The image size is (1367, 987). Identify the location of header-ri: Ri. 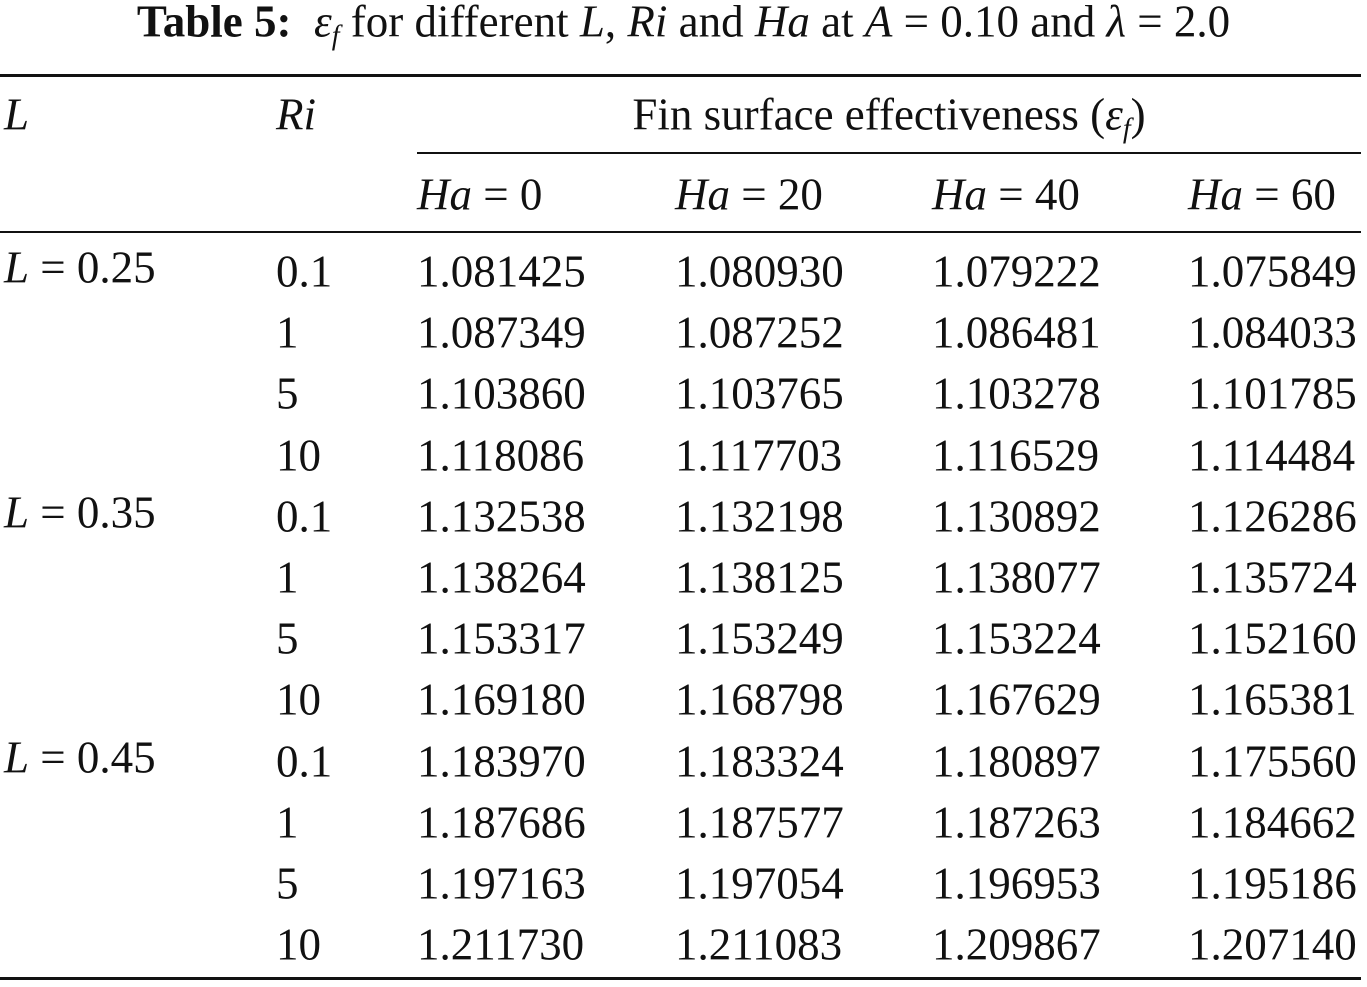
(296, 114).